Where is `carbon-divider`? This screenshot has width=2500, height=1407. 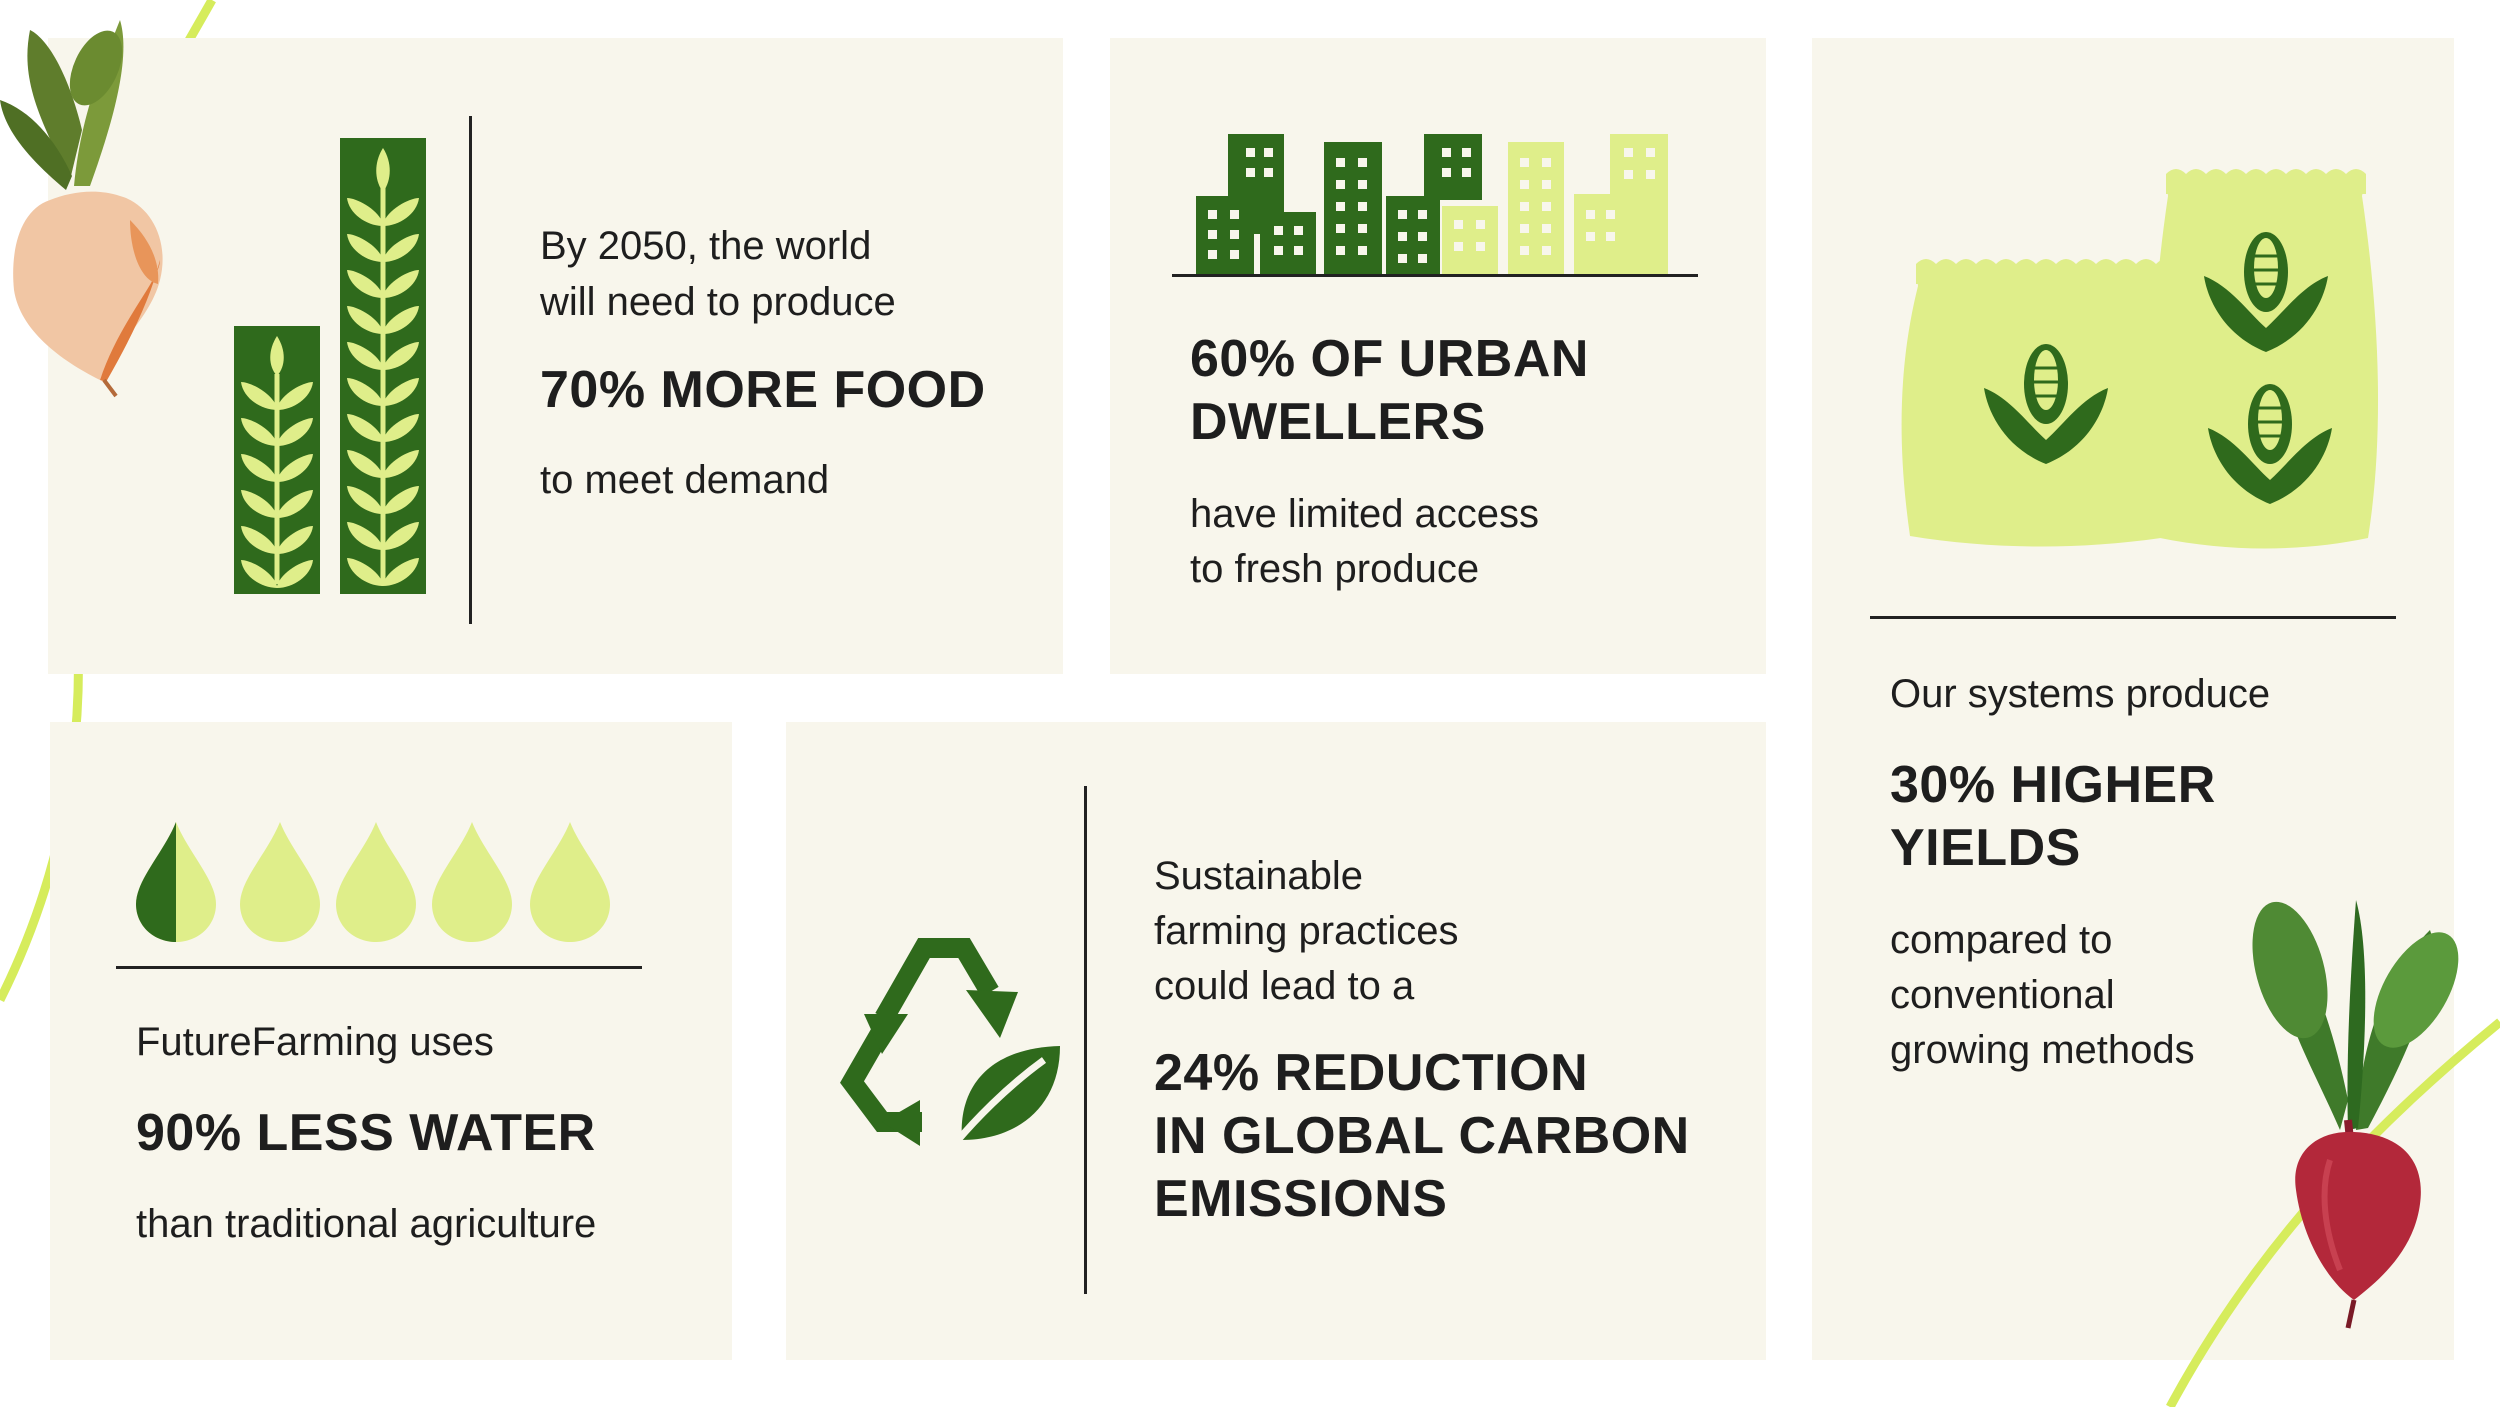 carbon-divider is located at coordinates (1085, 1040).